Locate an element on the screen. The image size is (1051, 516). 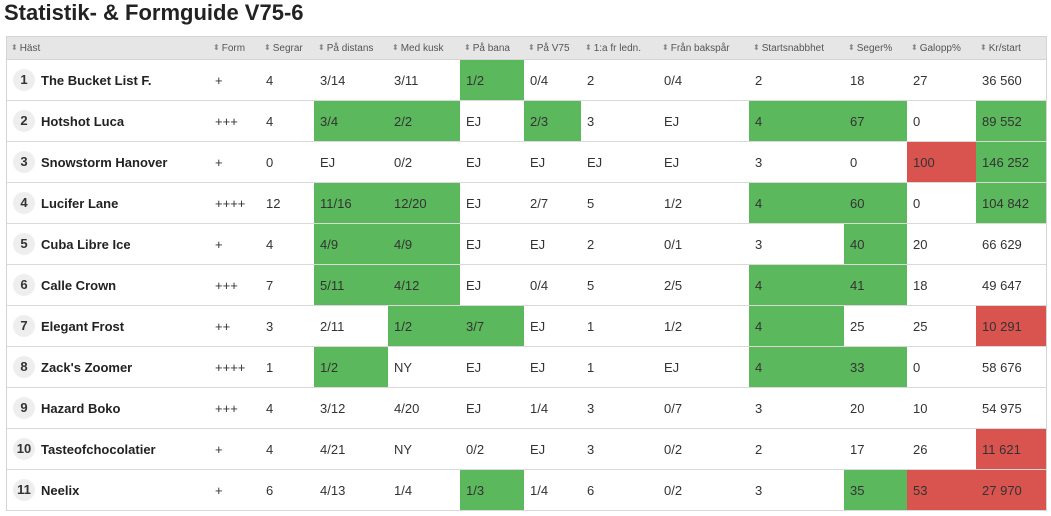
stat-cell: 26 is located at coordinates (942, 449).